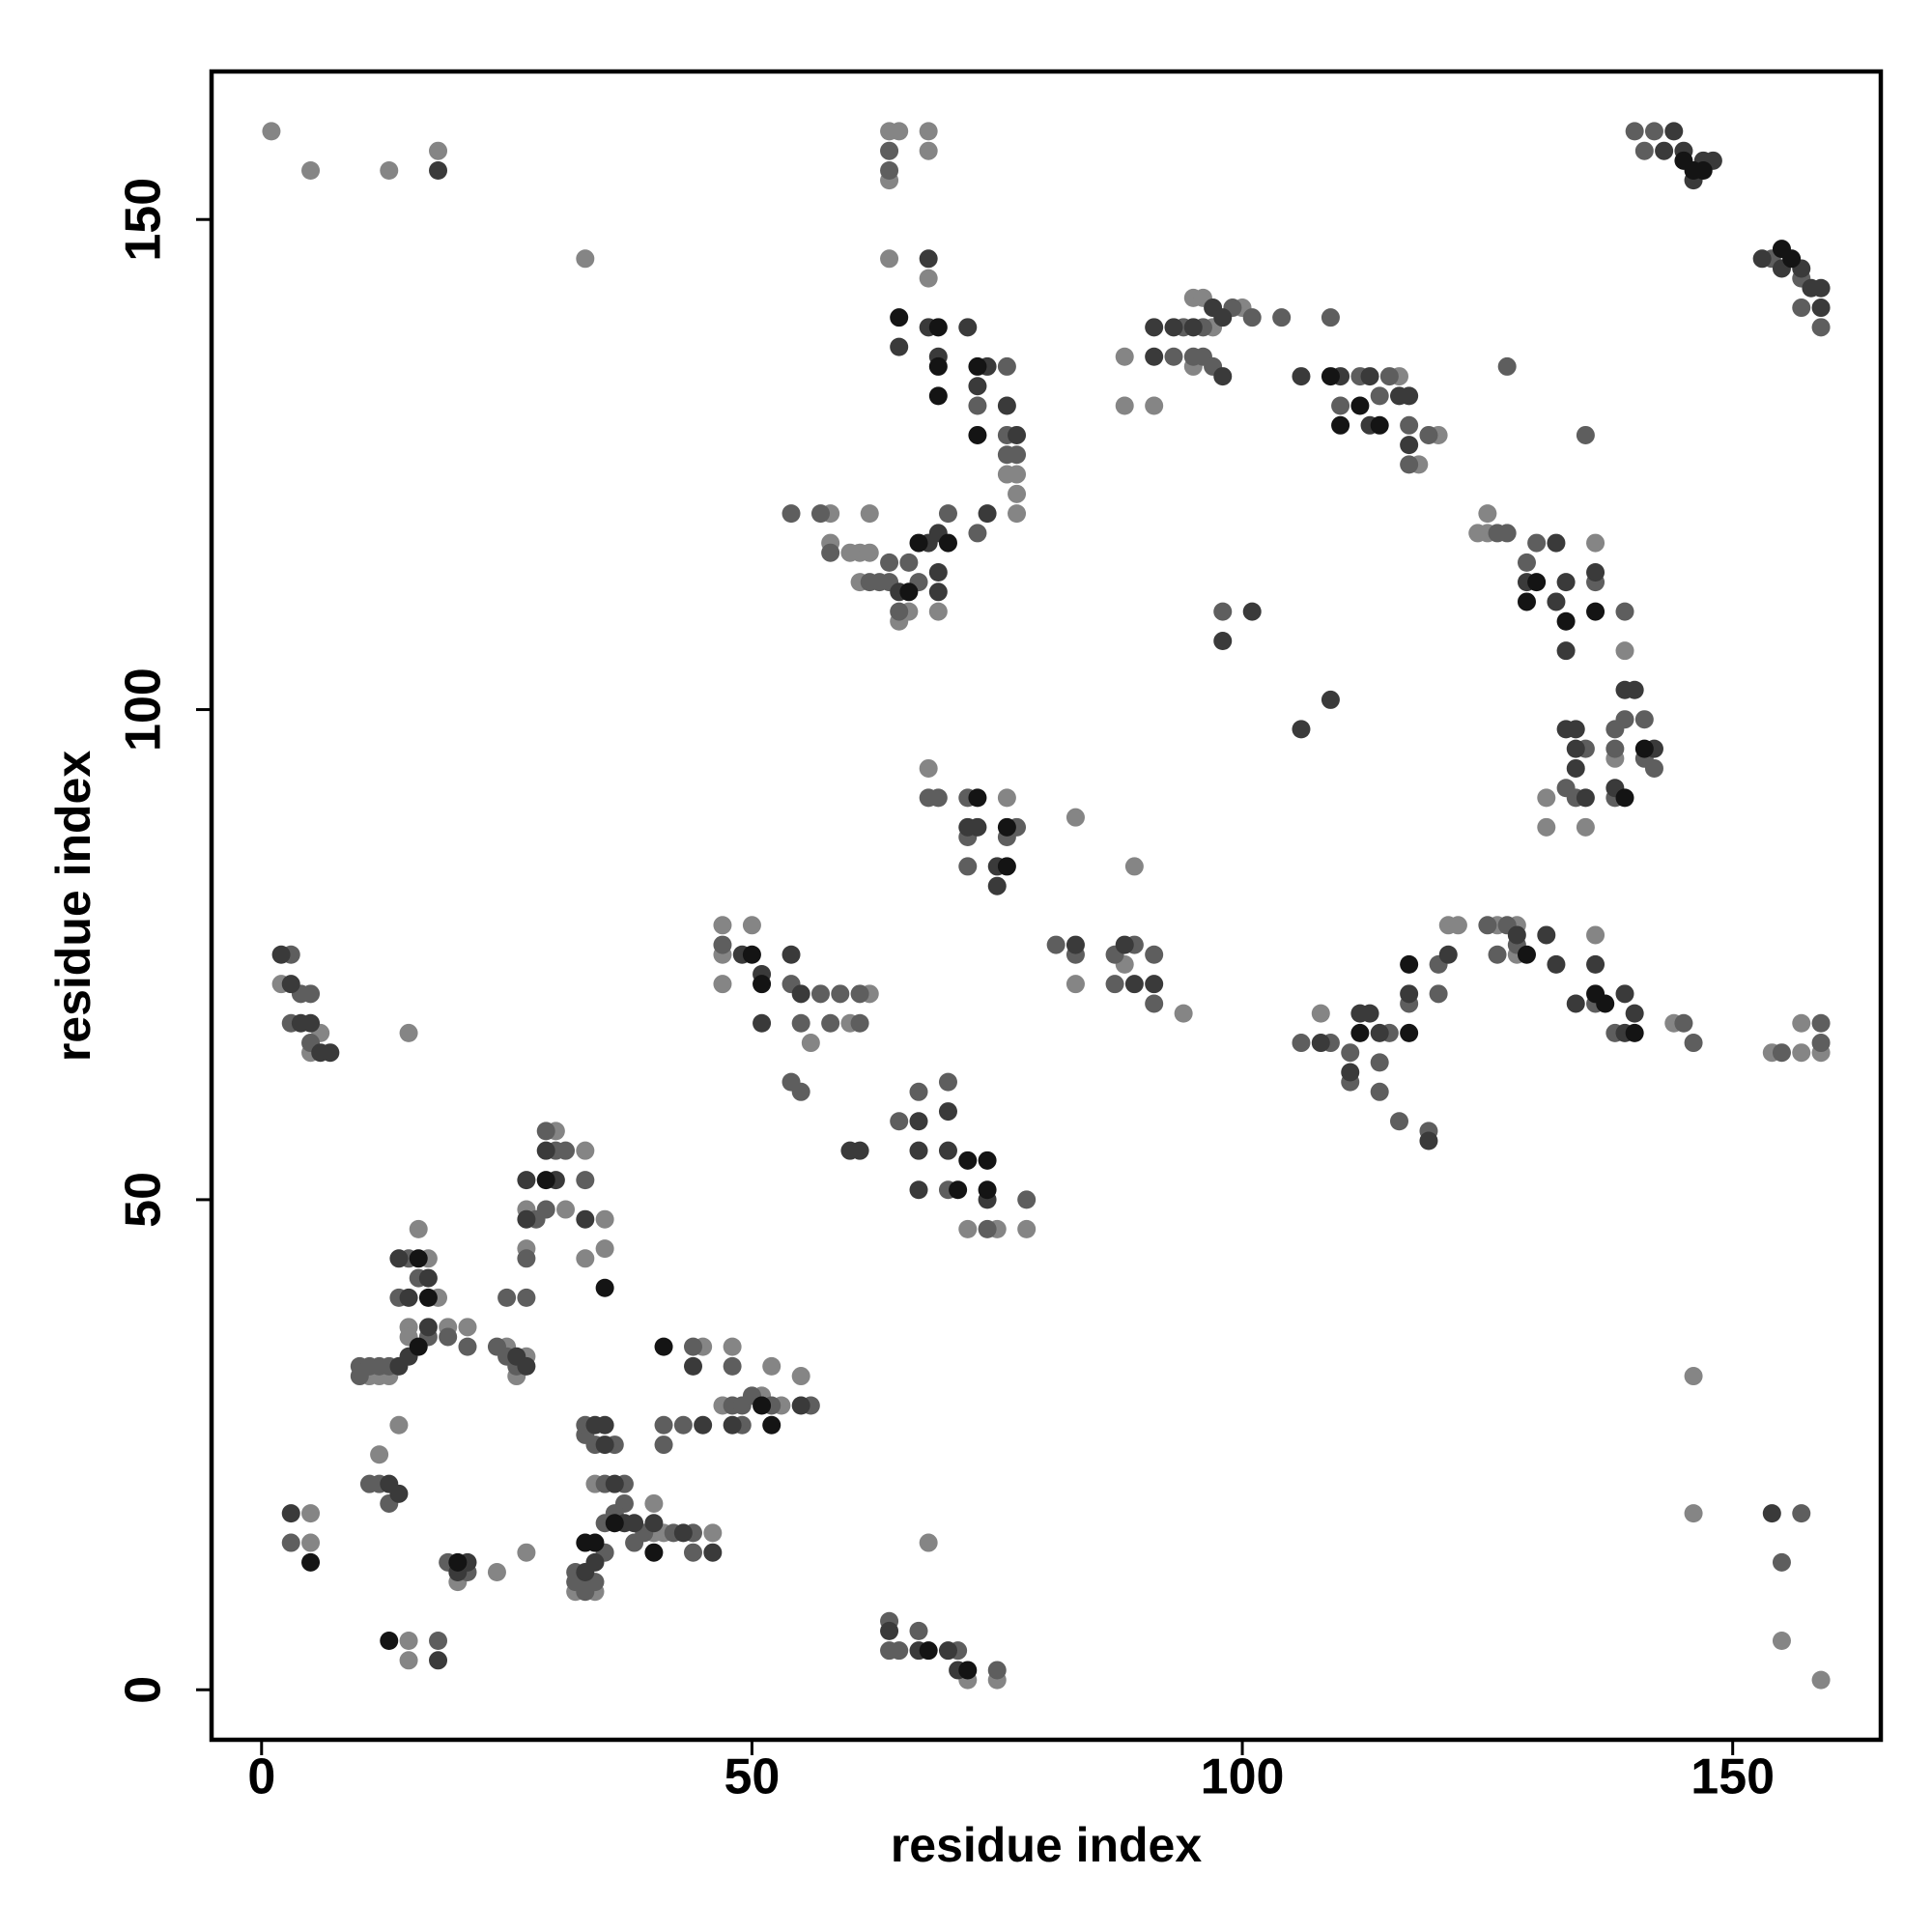 This screenshot has height=1932, width=1932. I want to click on y-tick-label: 0, so click(144, 1690).